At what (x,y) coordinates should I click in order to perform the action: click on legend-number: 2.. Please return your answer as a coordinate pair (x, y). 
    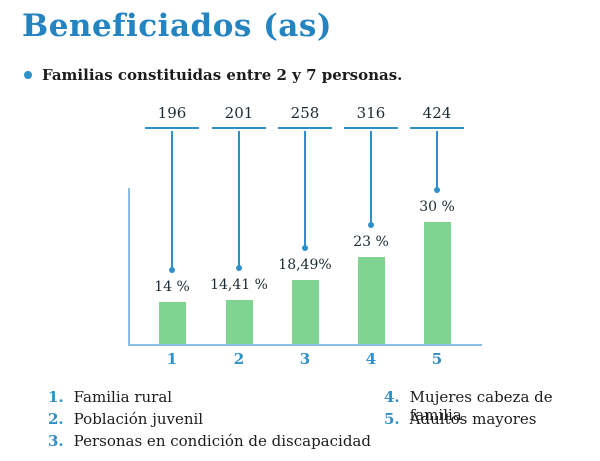
    Looking at the image, I should click on (56, 419).